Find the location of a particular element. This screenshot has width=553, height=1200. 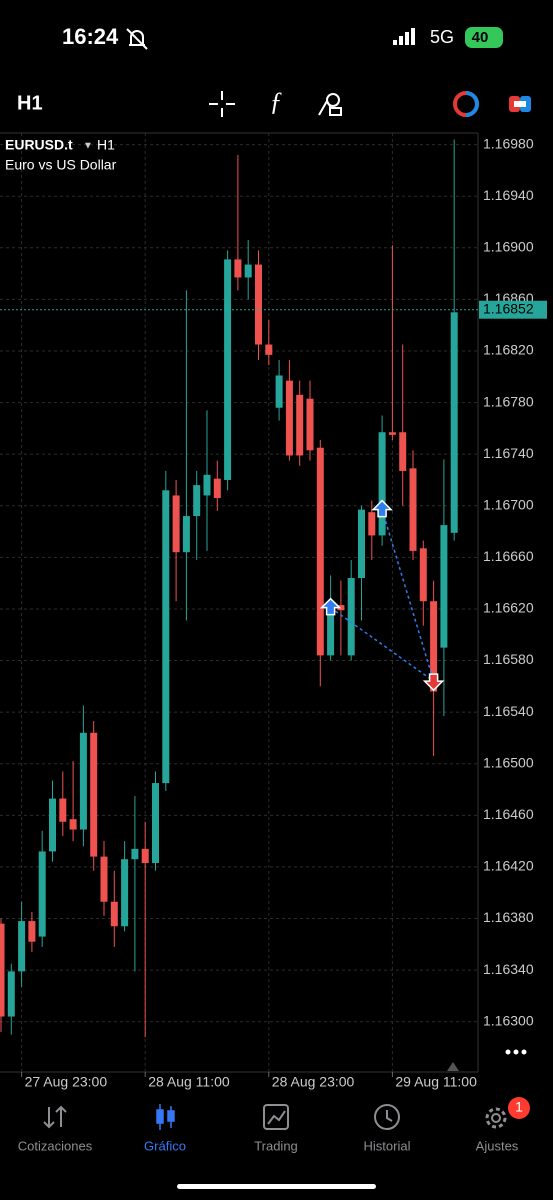

nav-item: Historial is located at coordinates (387, 1145).